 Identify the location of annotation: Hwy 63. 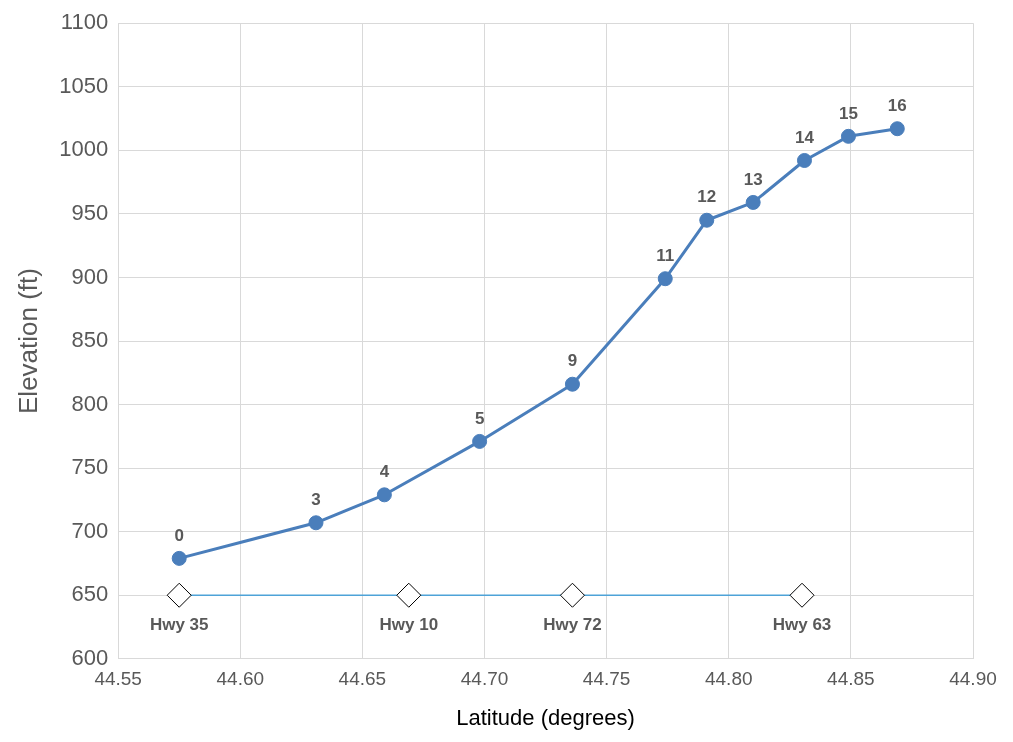
(802, 625).